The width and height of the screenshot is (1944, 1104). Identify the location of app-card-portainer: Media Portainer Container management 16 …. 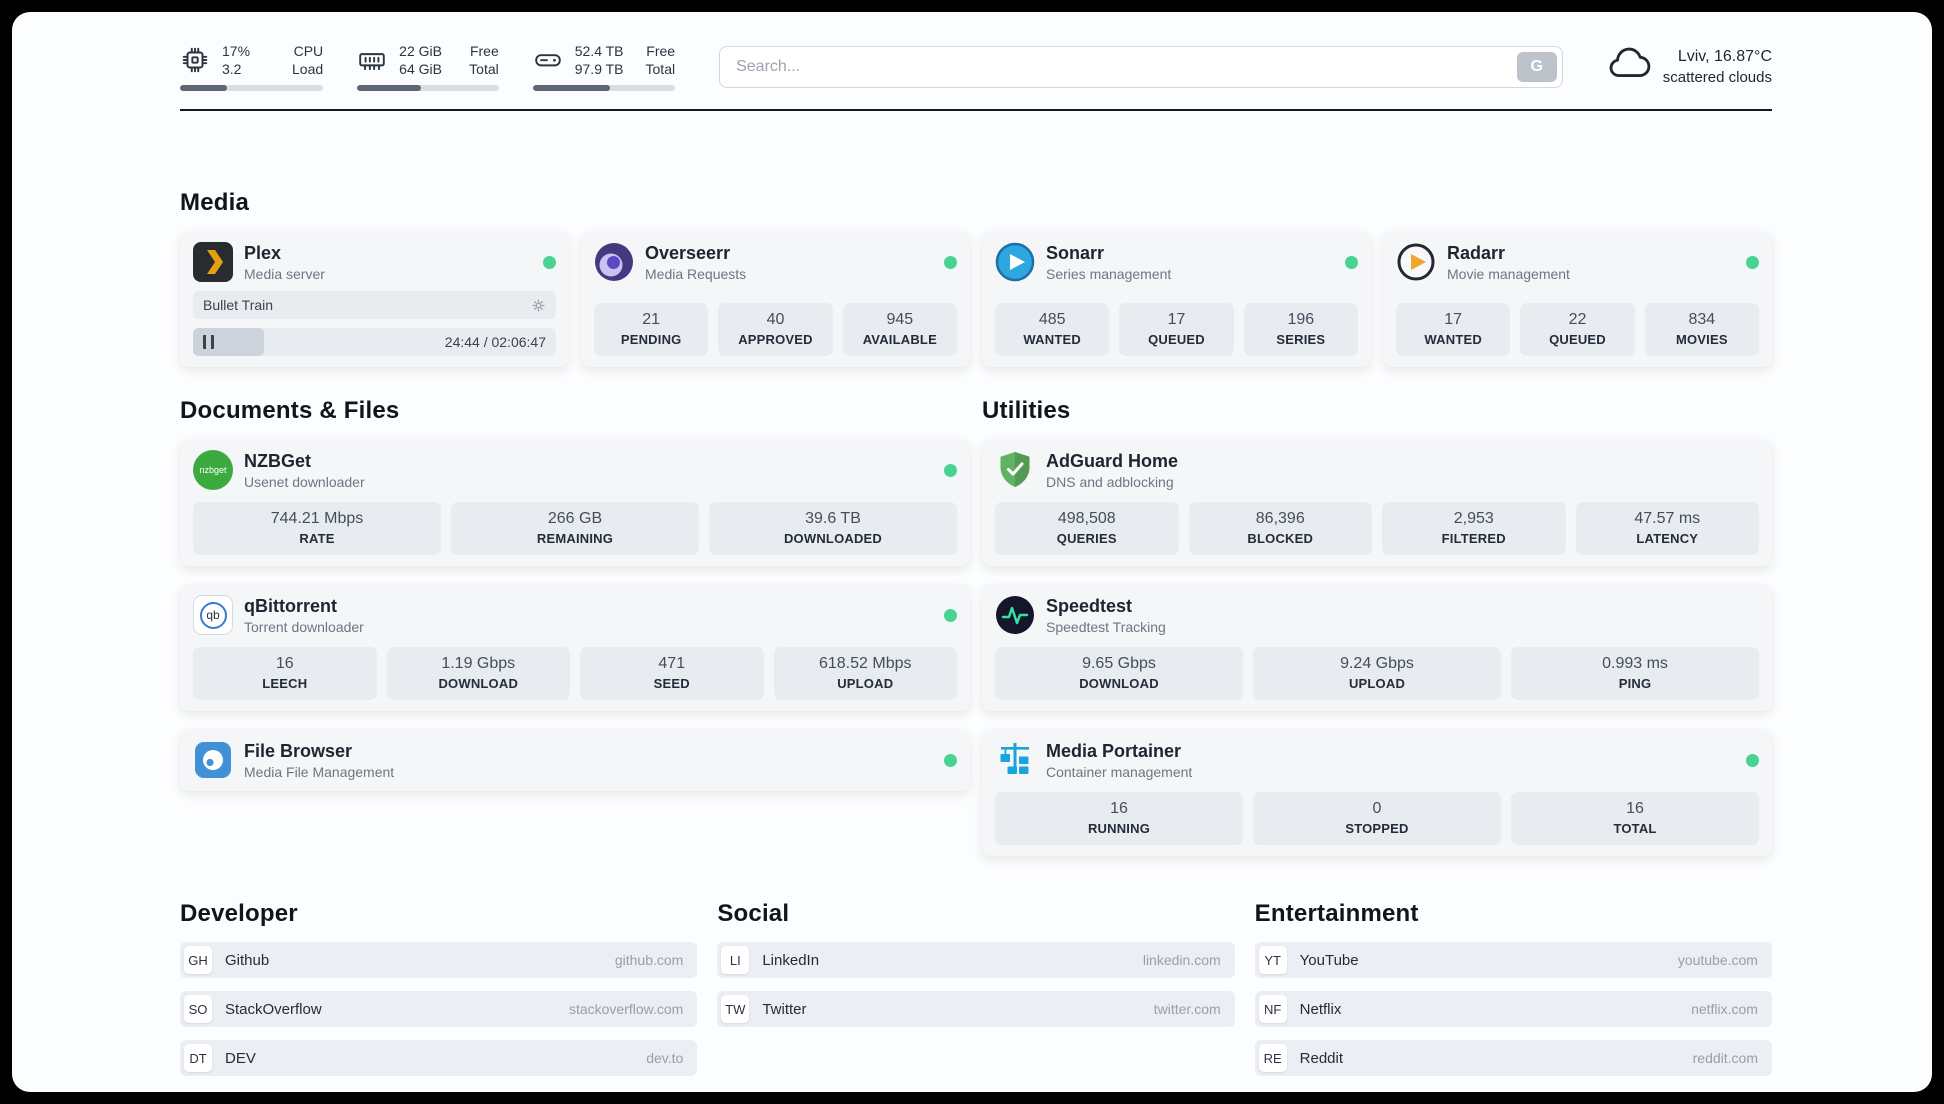
(1377, 793).